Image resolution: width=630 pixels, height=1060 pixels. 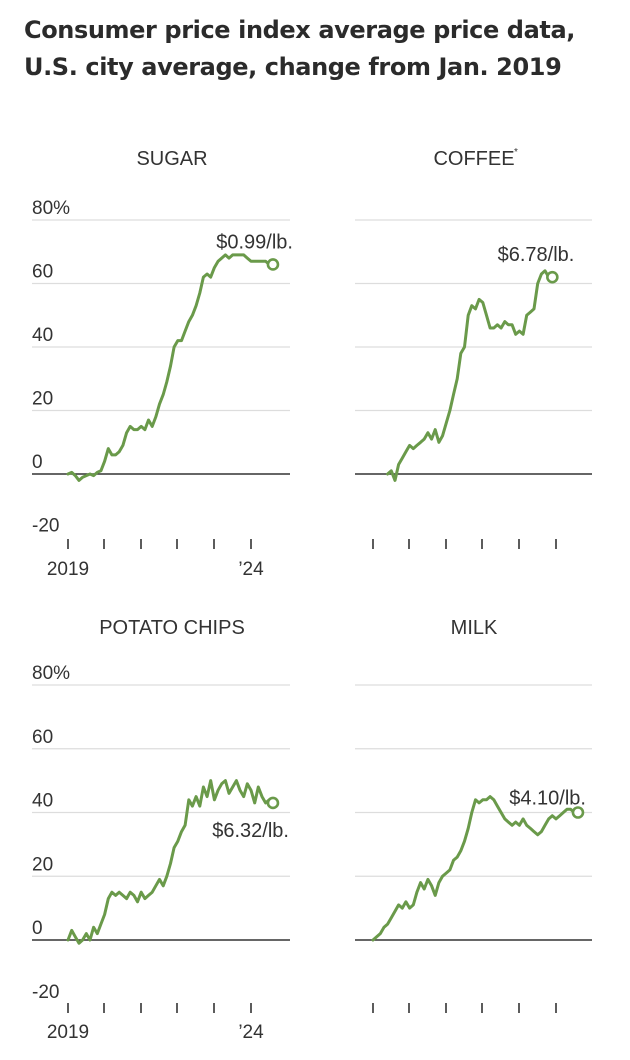 I want to click on end-value-label: $0.99/lb., so click(x=254, y=242).